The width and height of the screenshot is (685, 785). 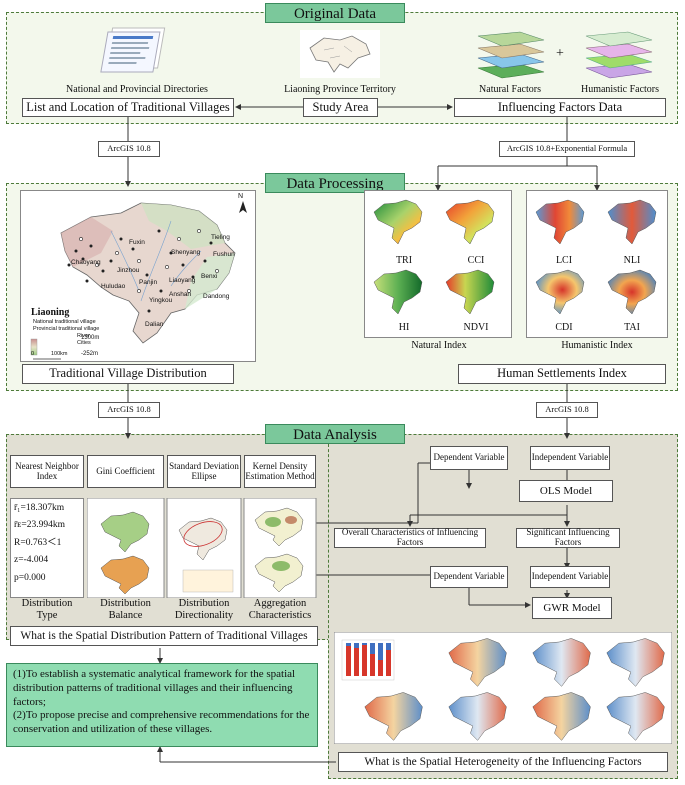 What do you see at coordinates (567, 149) in the screenshot?
I see `arcgis-exp-label: ArcGIS 10.8+Exponential Formula` at bounding box center [567, 149].